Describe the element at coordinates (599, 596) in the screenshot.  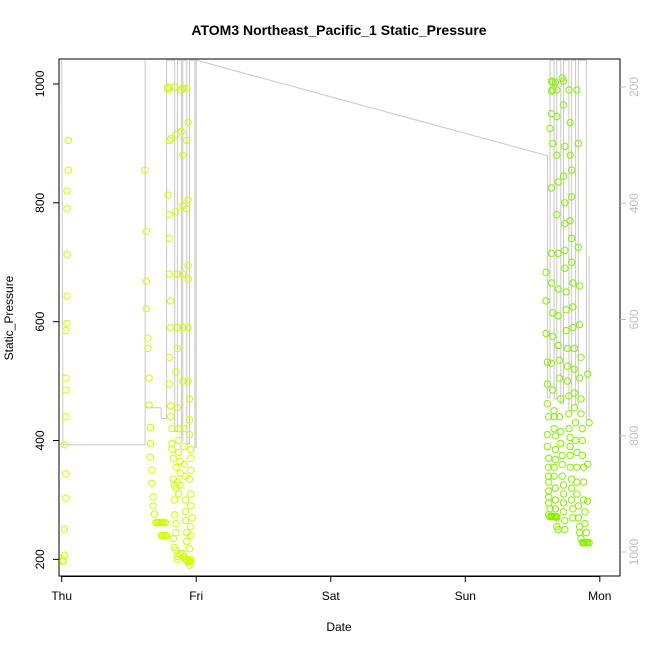
I see `x-tick-label: Mon` at that location.